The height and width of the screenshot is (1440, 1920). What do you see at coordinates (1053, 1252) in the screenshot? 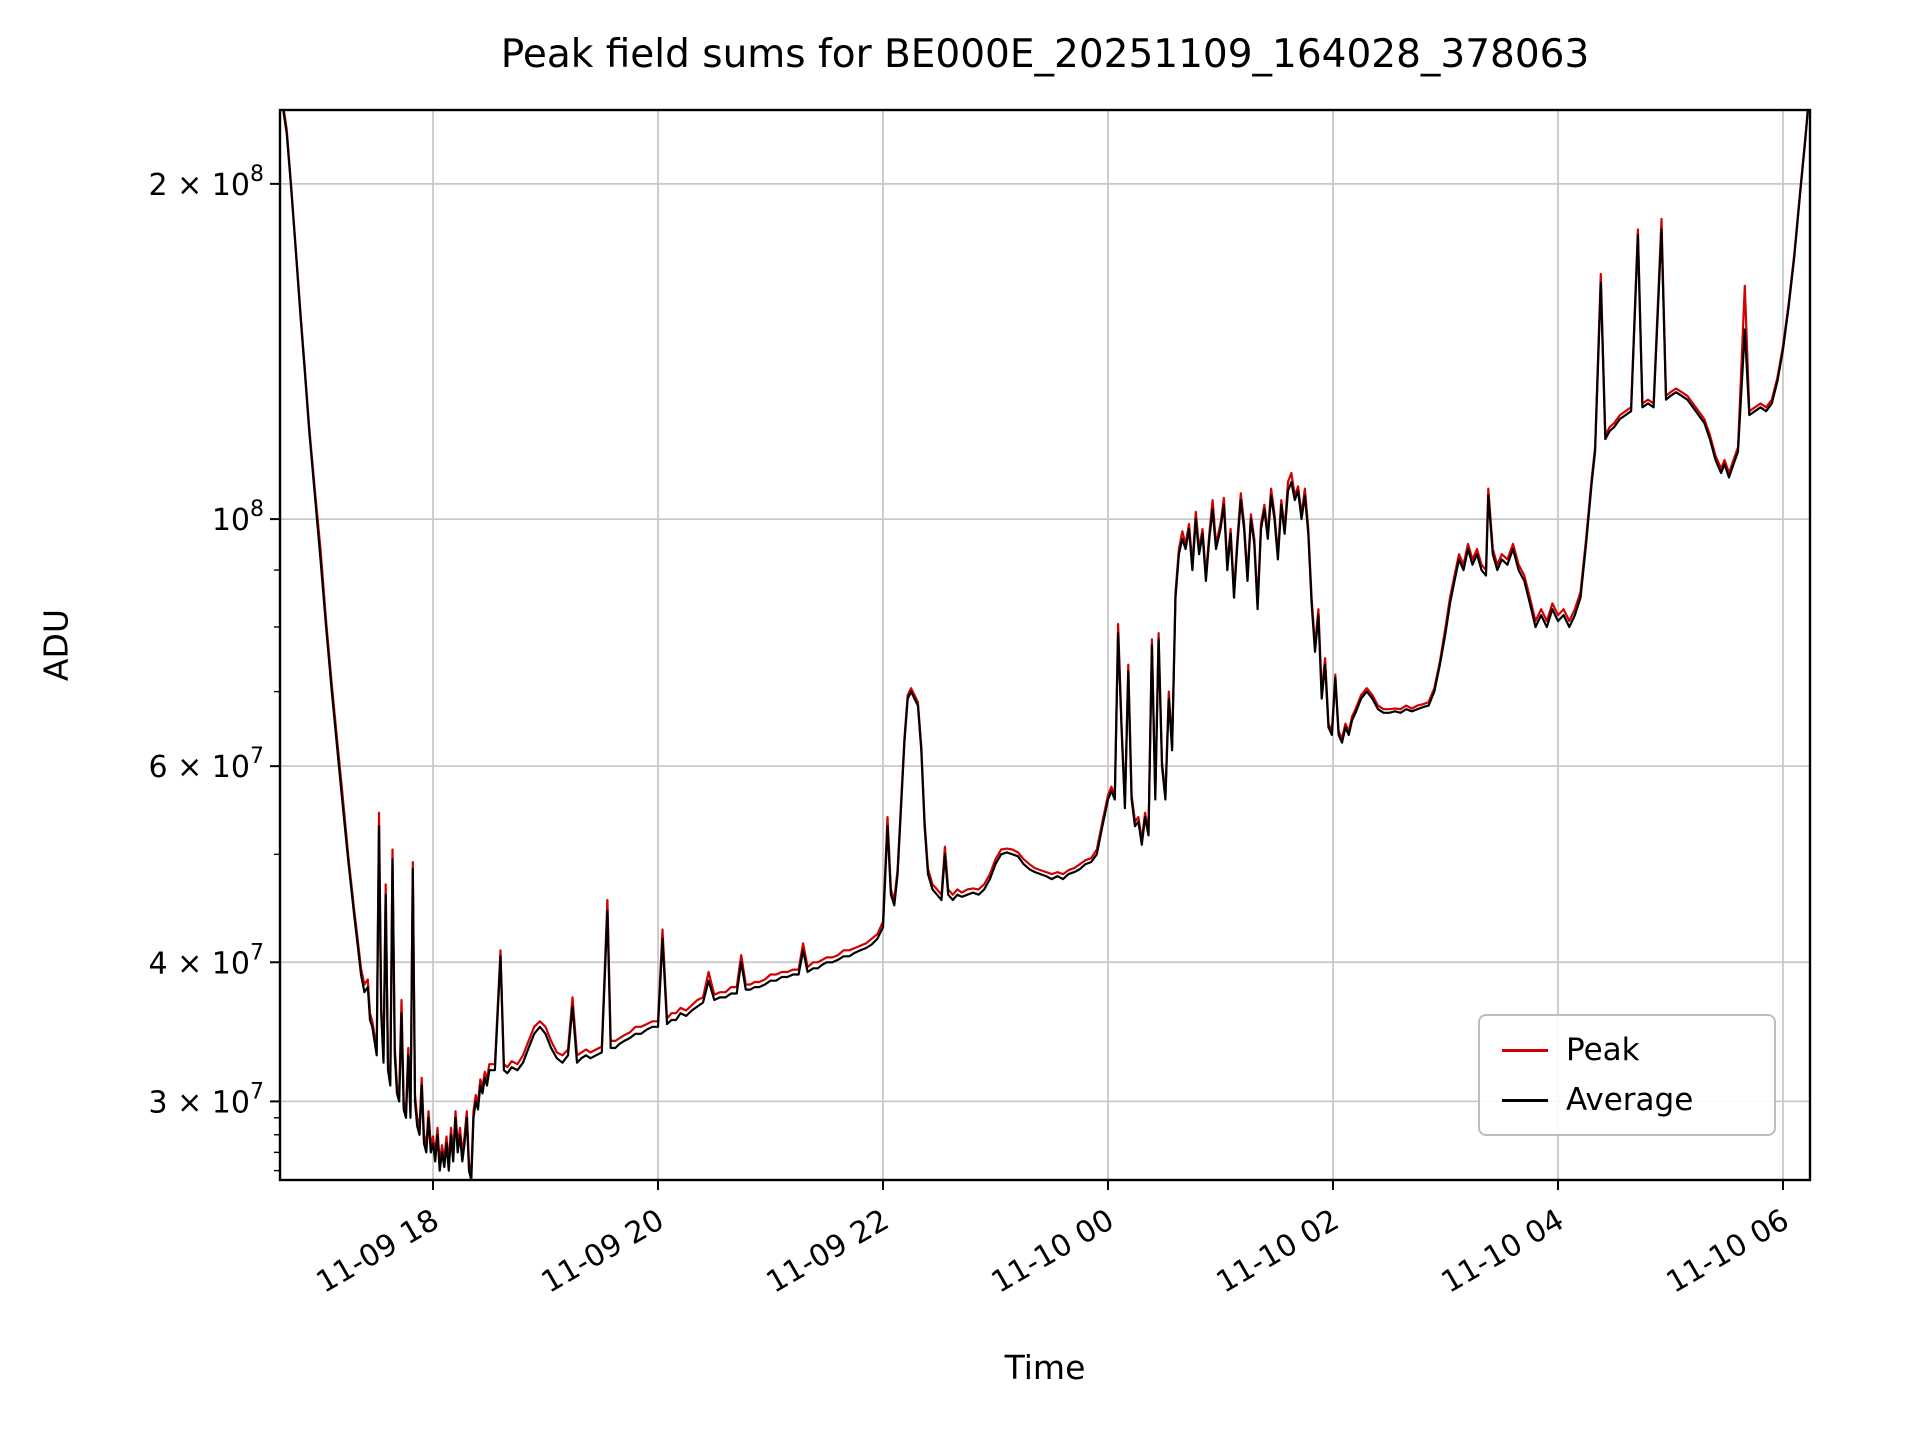
I see `svg-text: 11-10 00` at bounding box center [1053, 1252].